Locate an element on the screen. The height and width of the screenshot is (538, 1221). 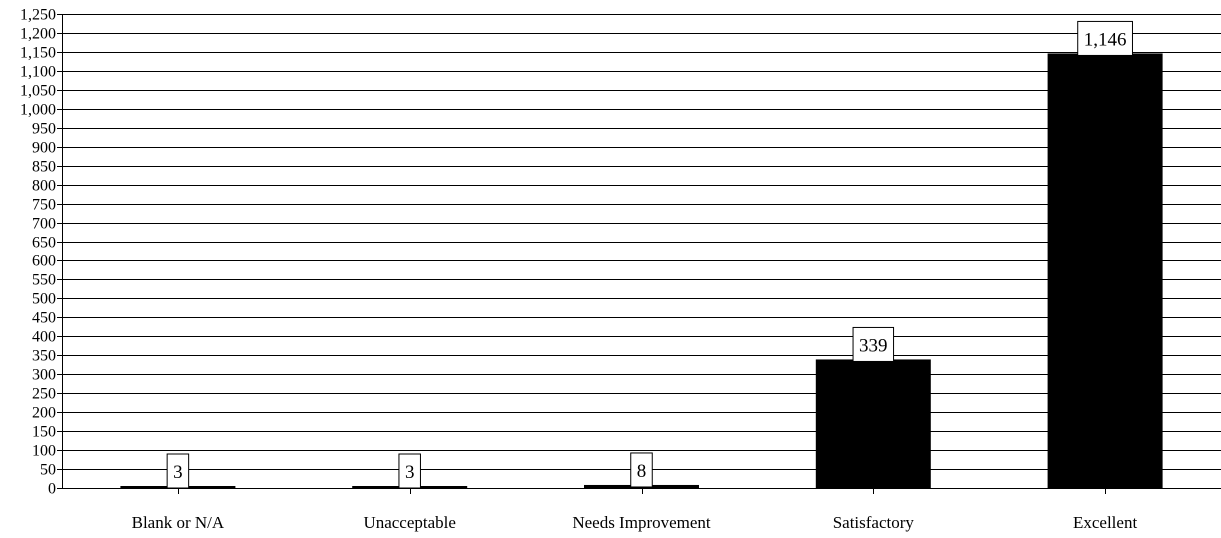
bar-satisfactory is located at coordinates (873, 423).